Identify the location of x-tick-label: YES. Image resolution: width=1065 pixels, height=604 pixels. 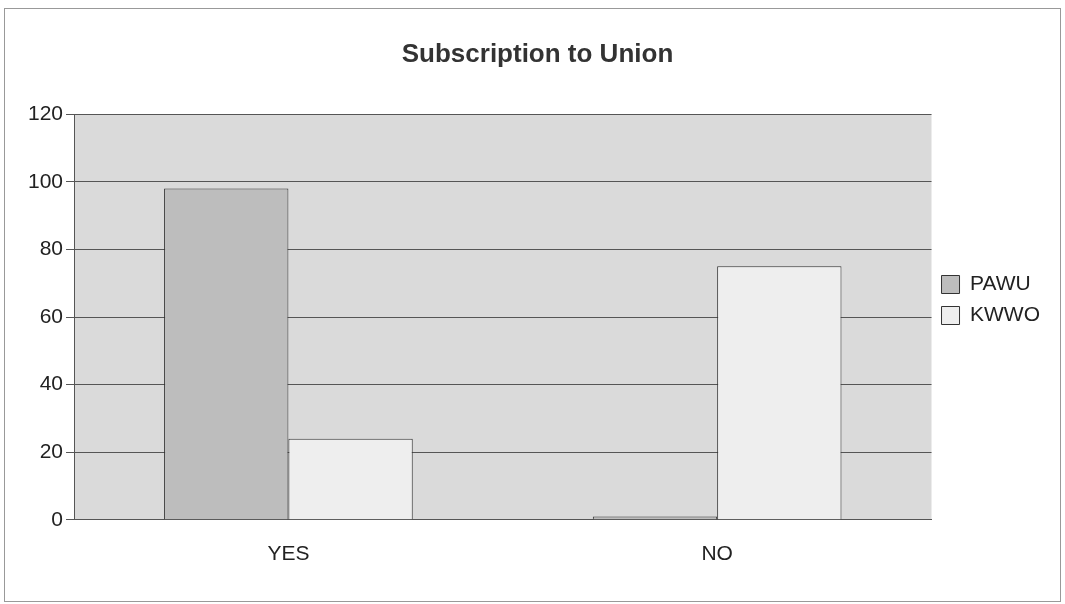
(288, 553).